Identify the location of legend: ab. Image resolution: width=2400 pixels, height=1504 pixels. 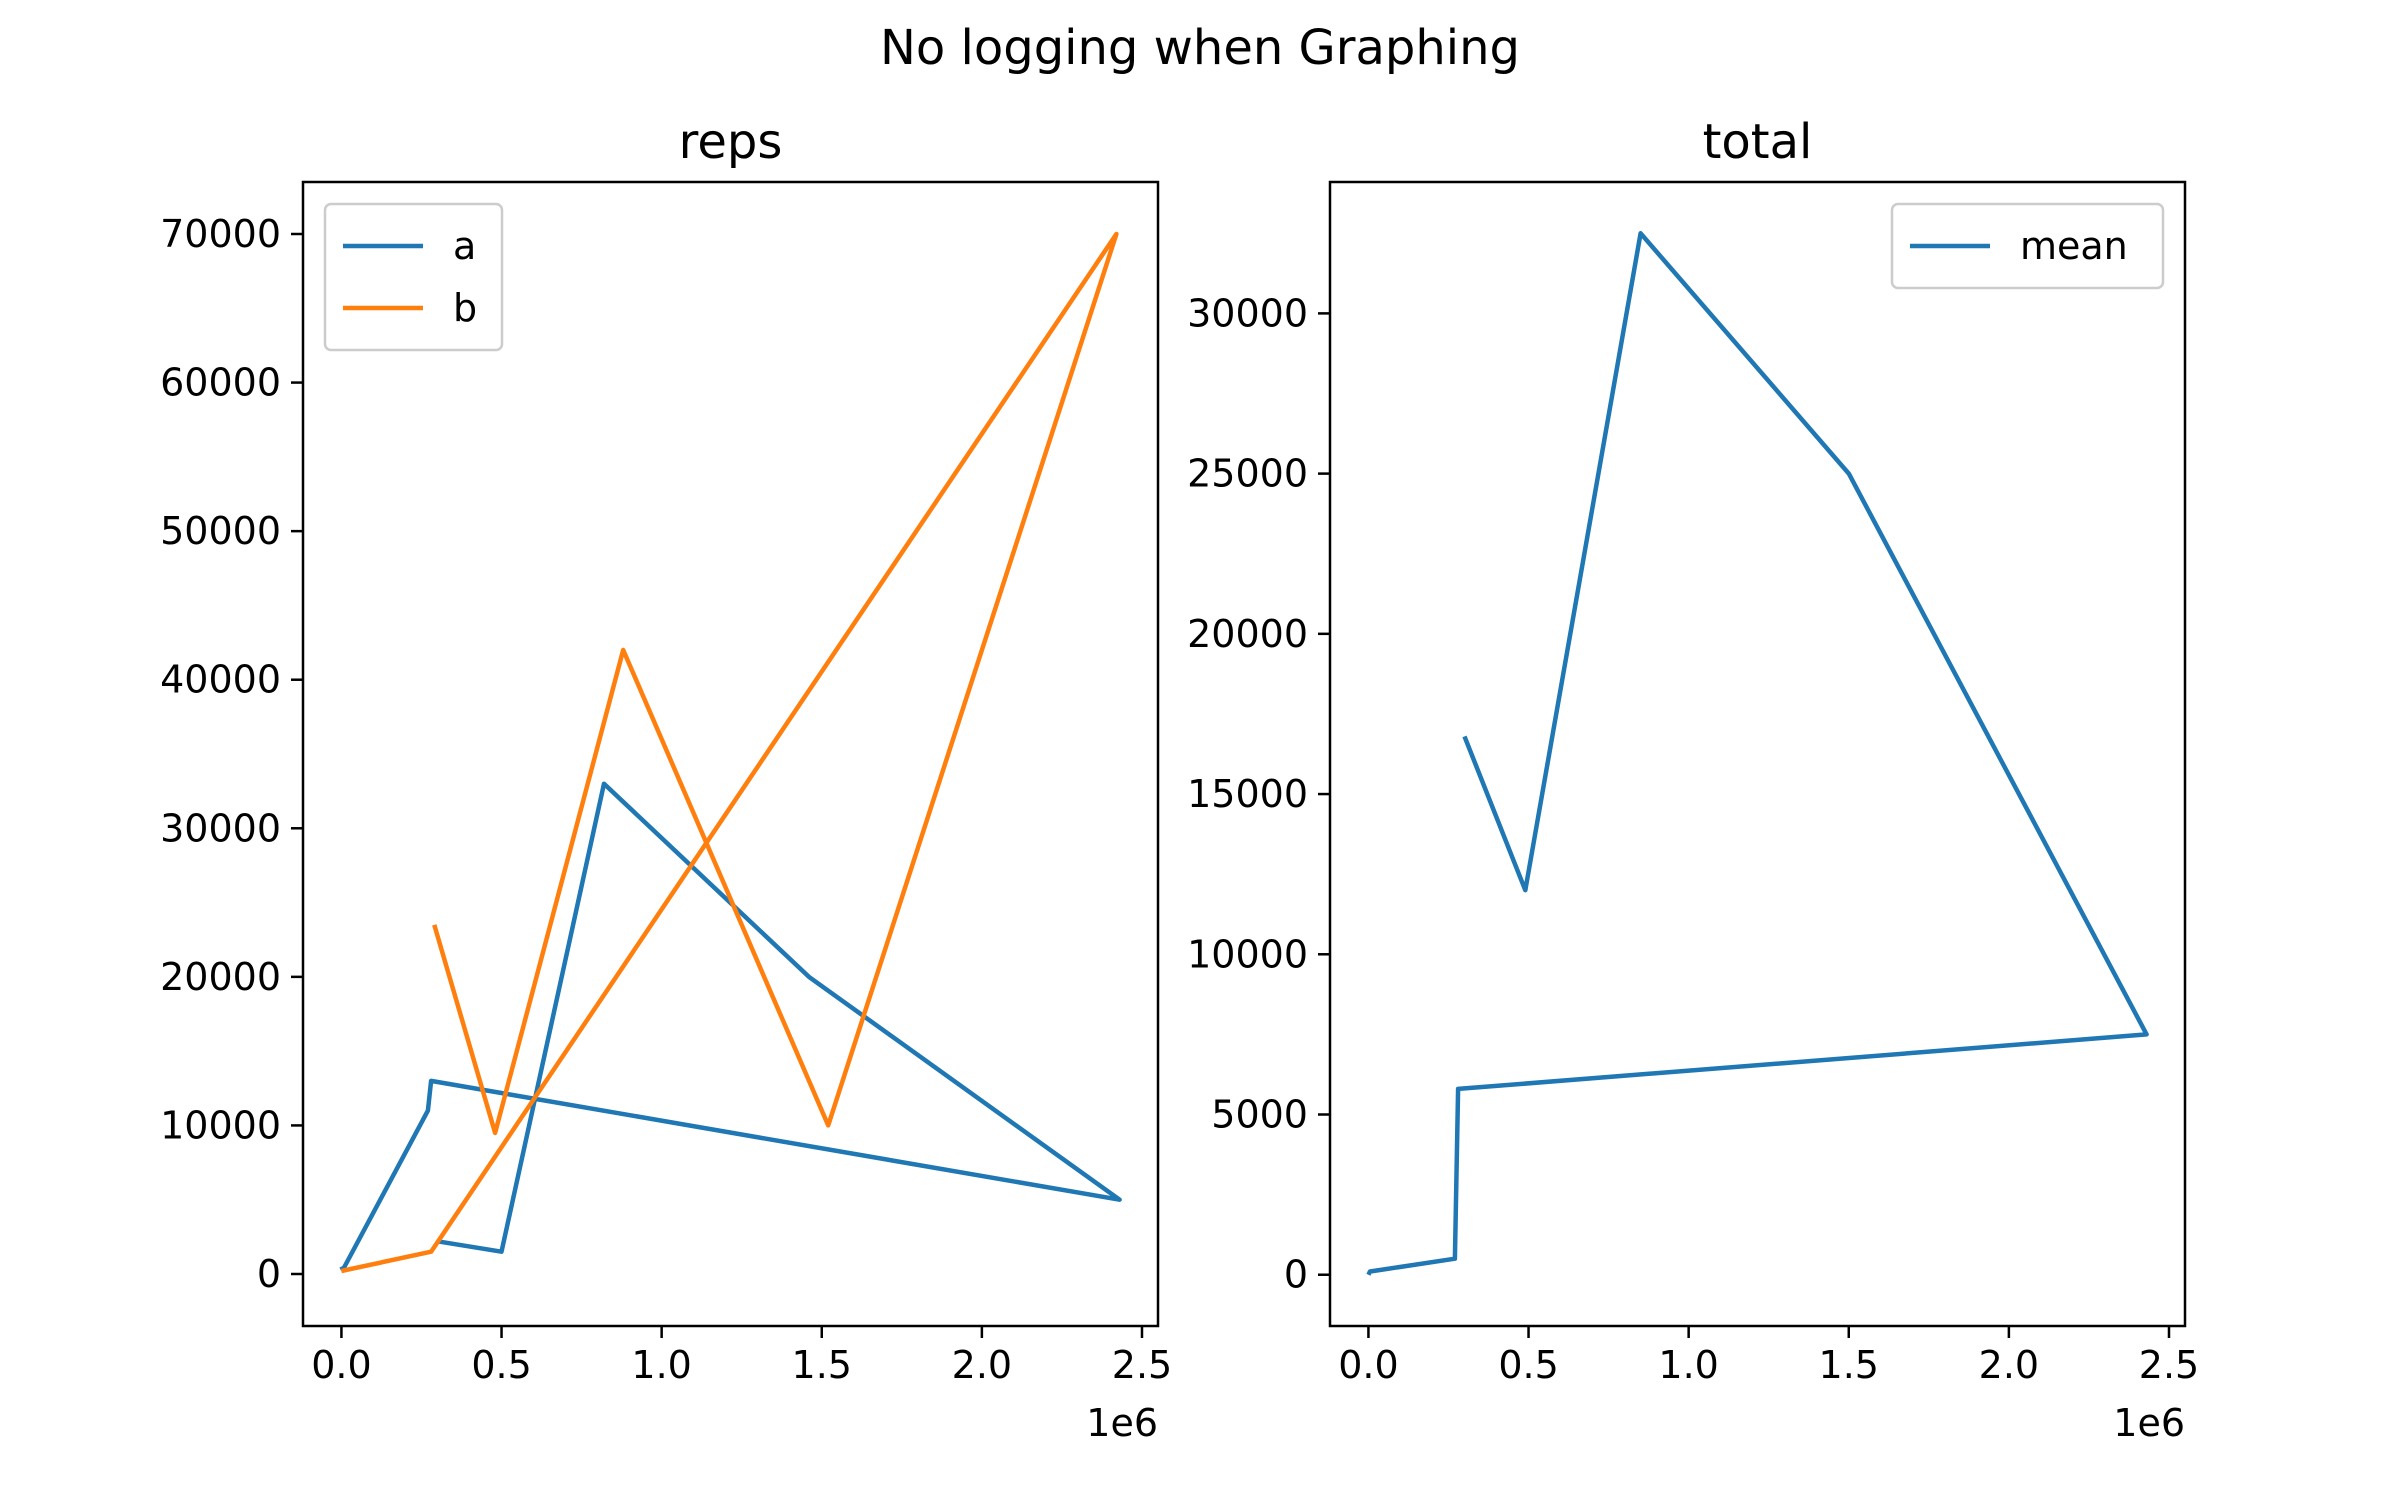
(413, 277).